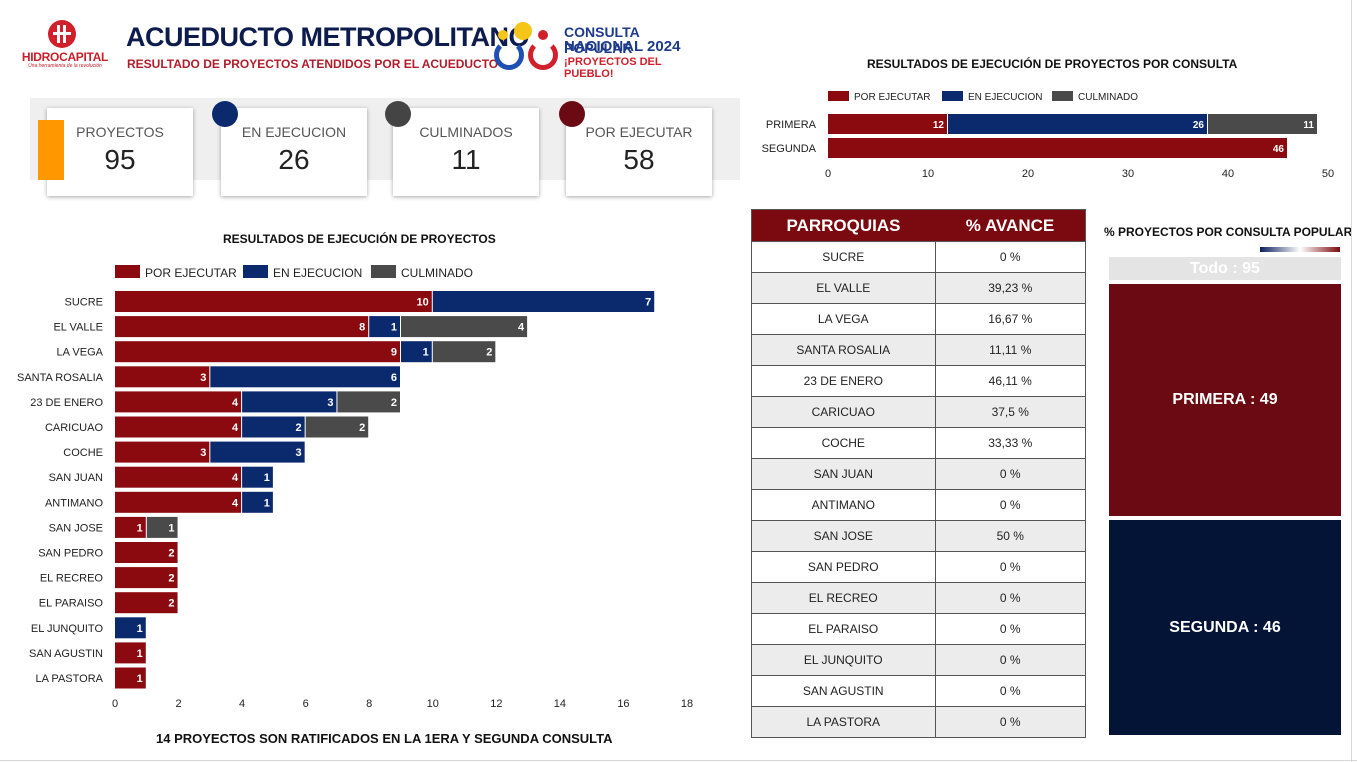  I want to click on cell-parroquia: EL RECREO, so click(843, 598).